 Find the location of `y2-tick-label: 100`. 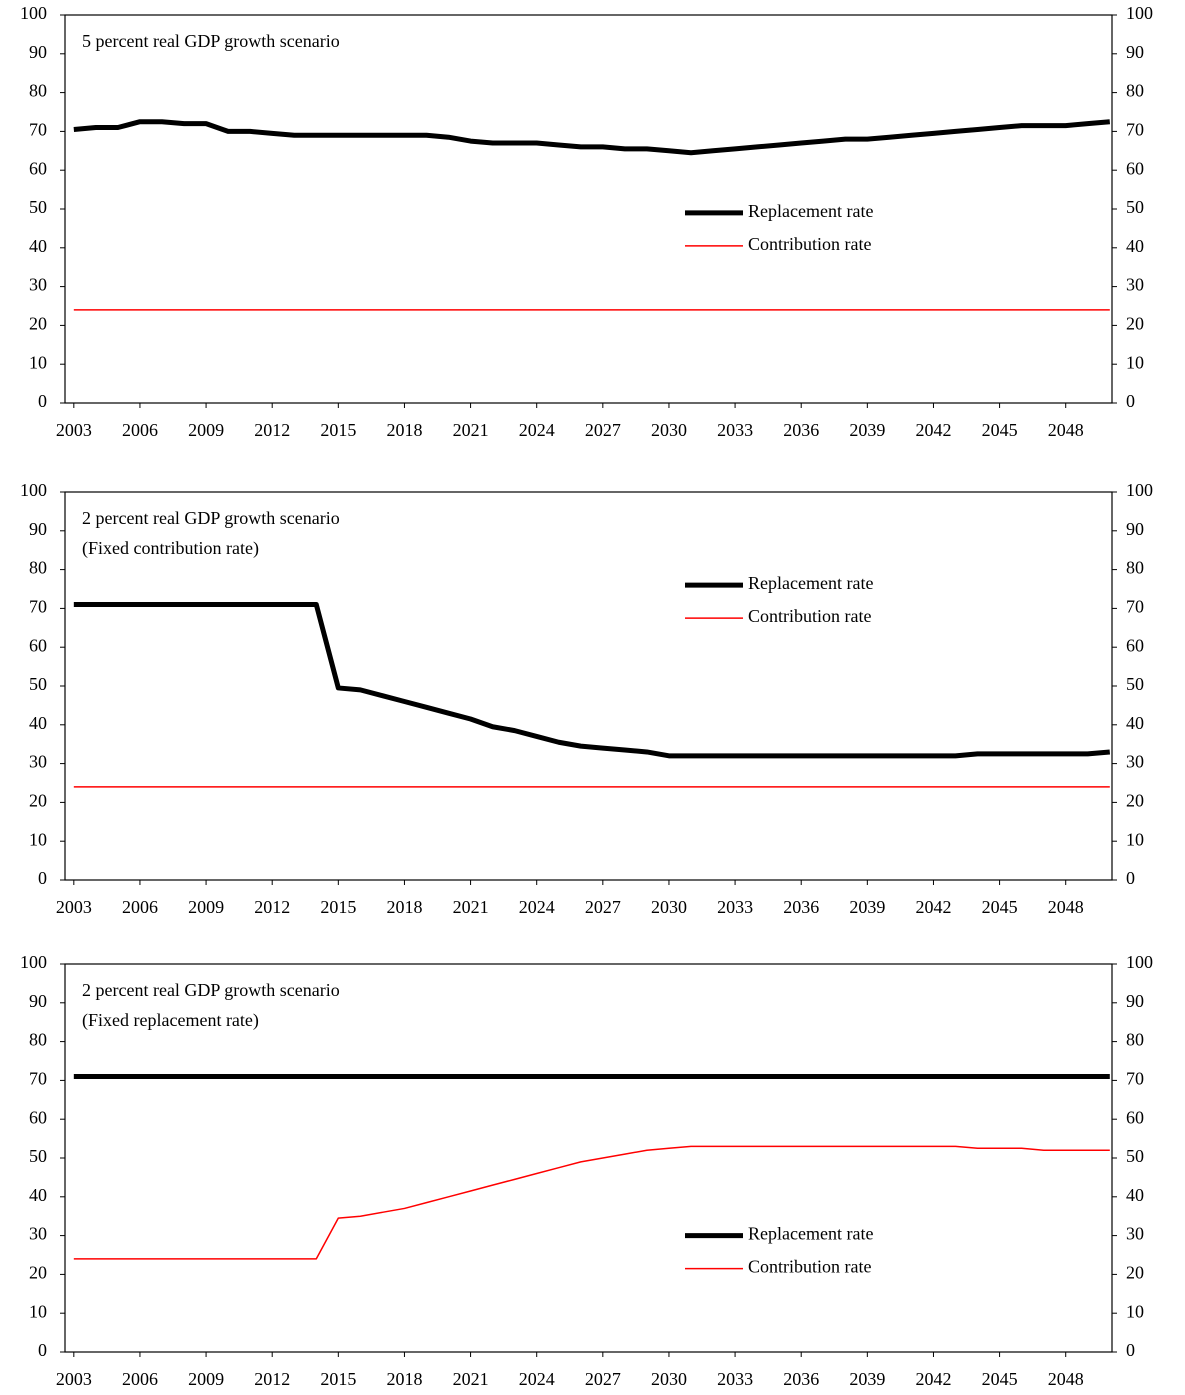

y2-tick-label: 100 is located at coordinates (1139, 962).